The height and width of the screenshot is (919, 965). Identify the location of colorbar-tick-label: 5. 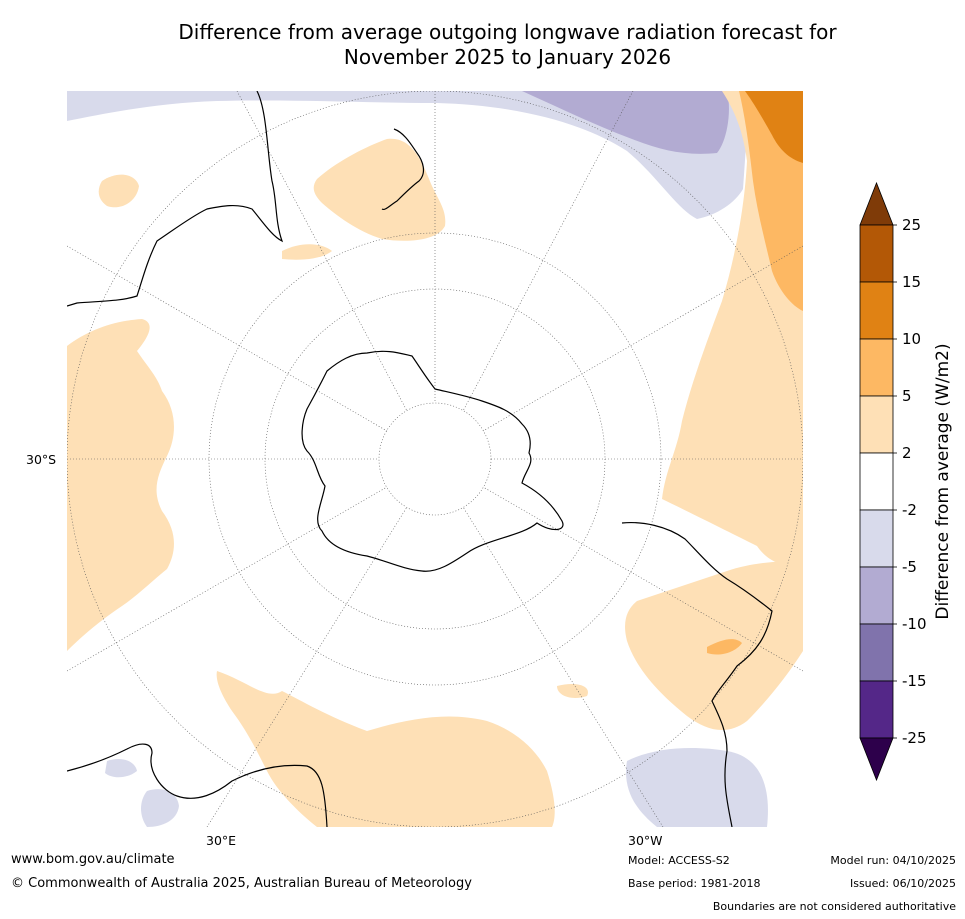
(907, 396).